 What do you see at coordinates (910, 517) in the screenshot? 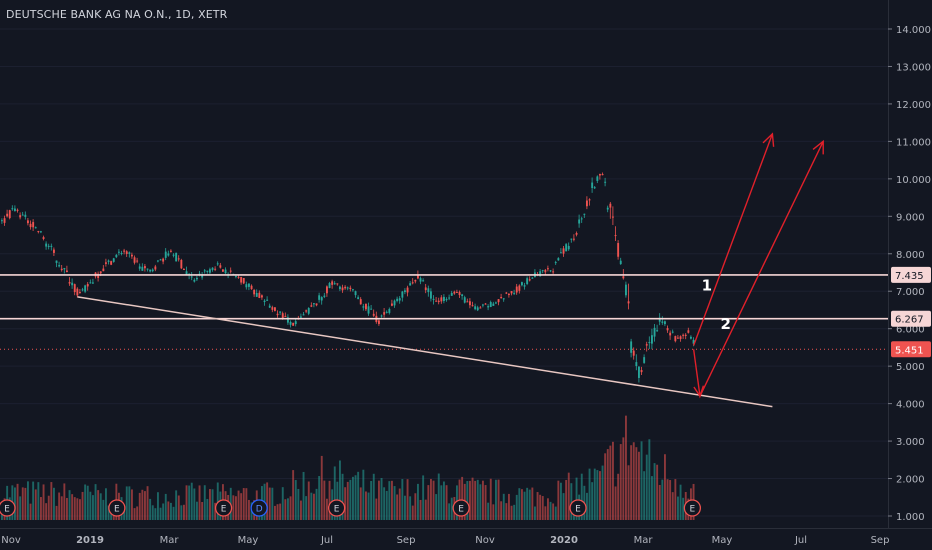
I see `y-tick-label: 1.000` at bounding box center [910, 517].